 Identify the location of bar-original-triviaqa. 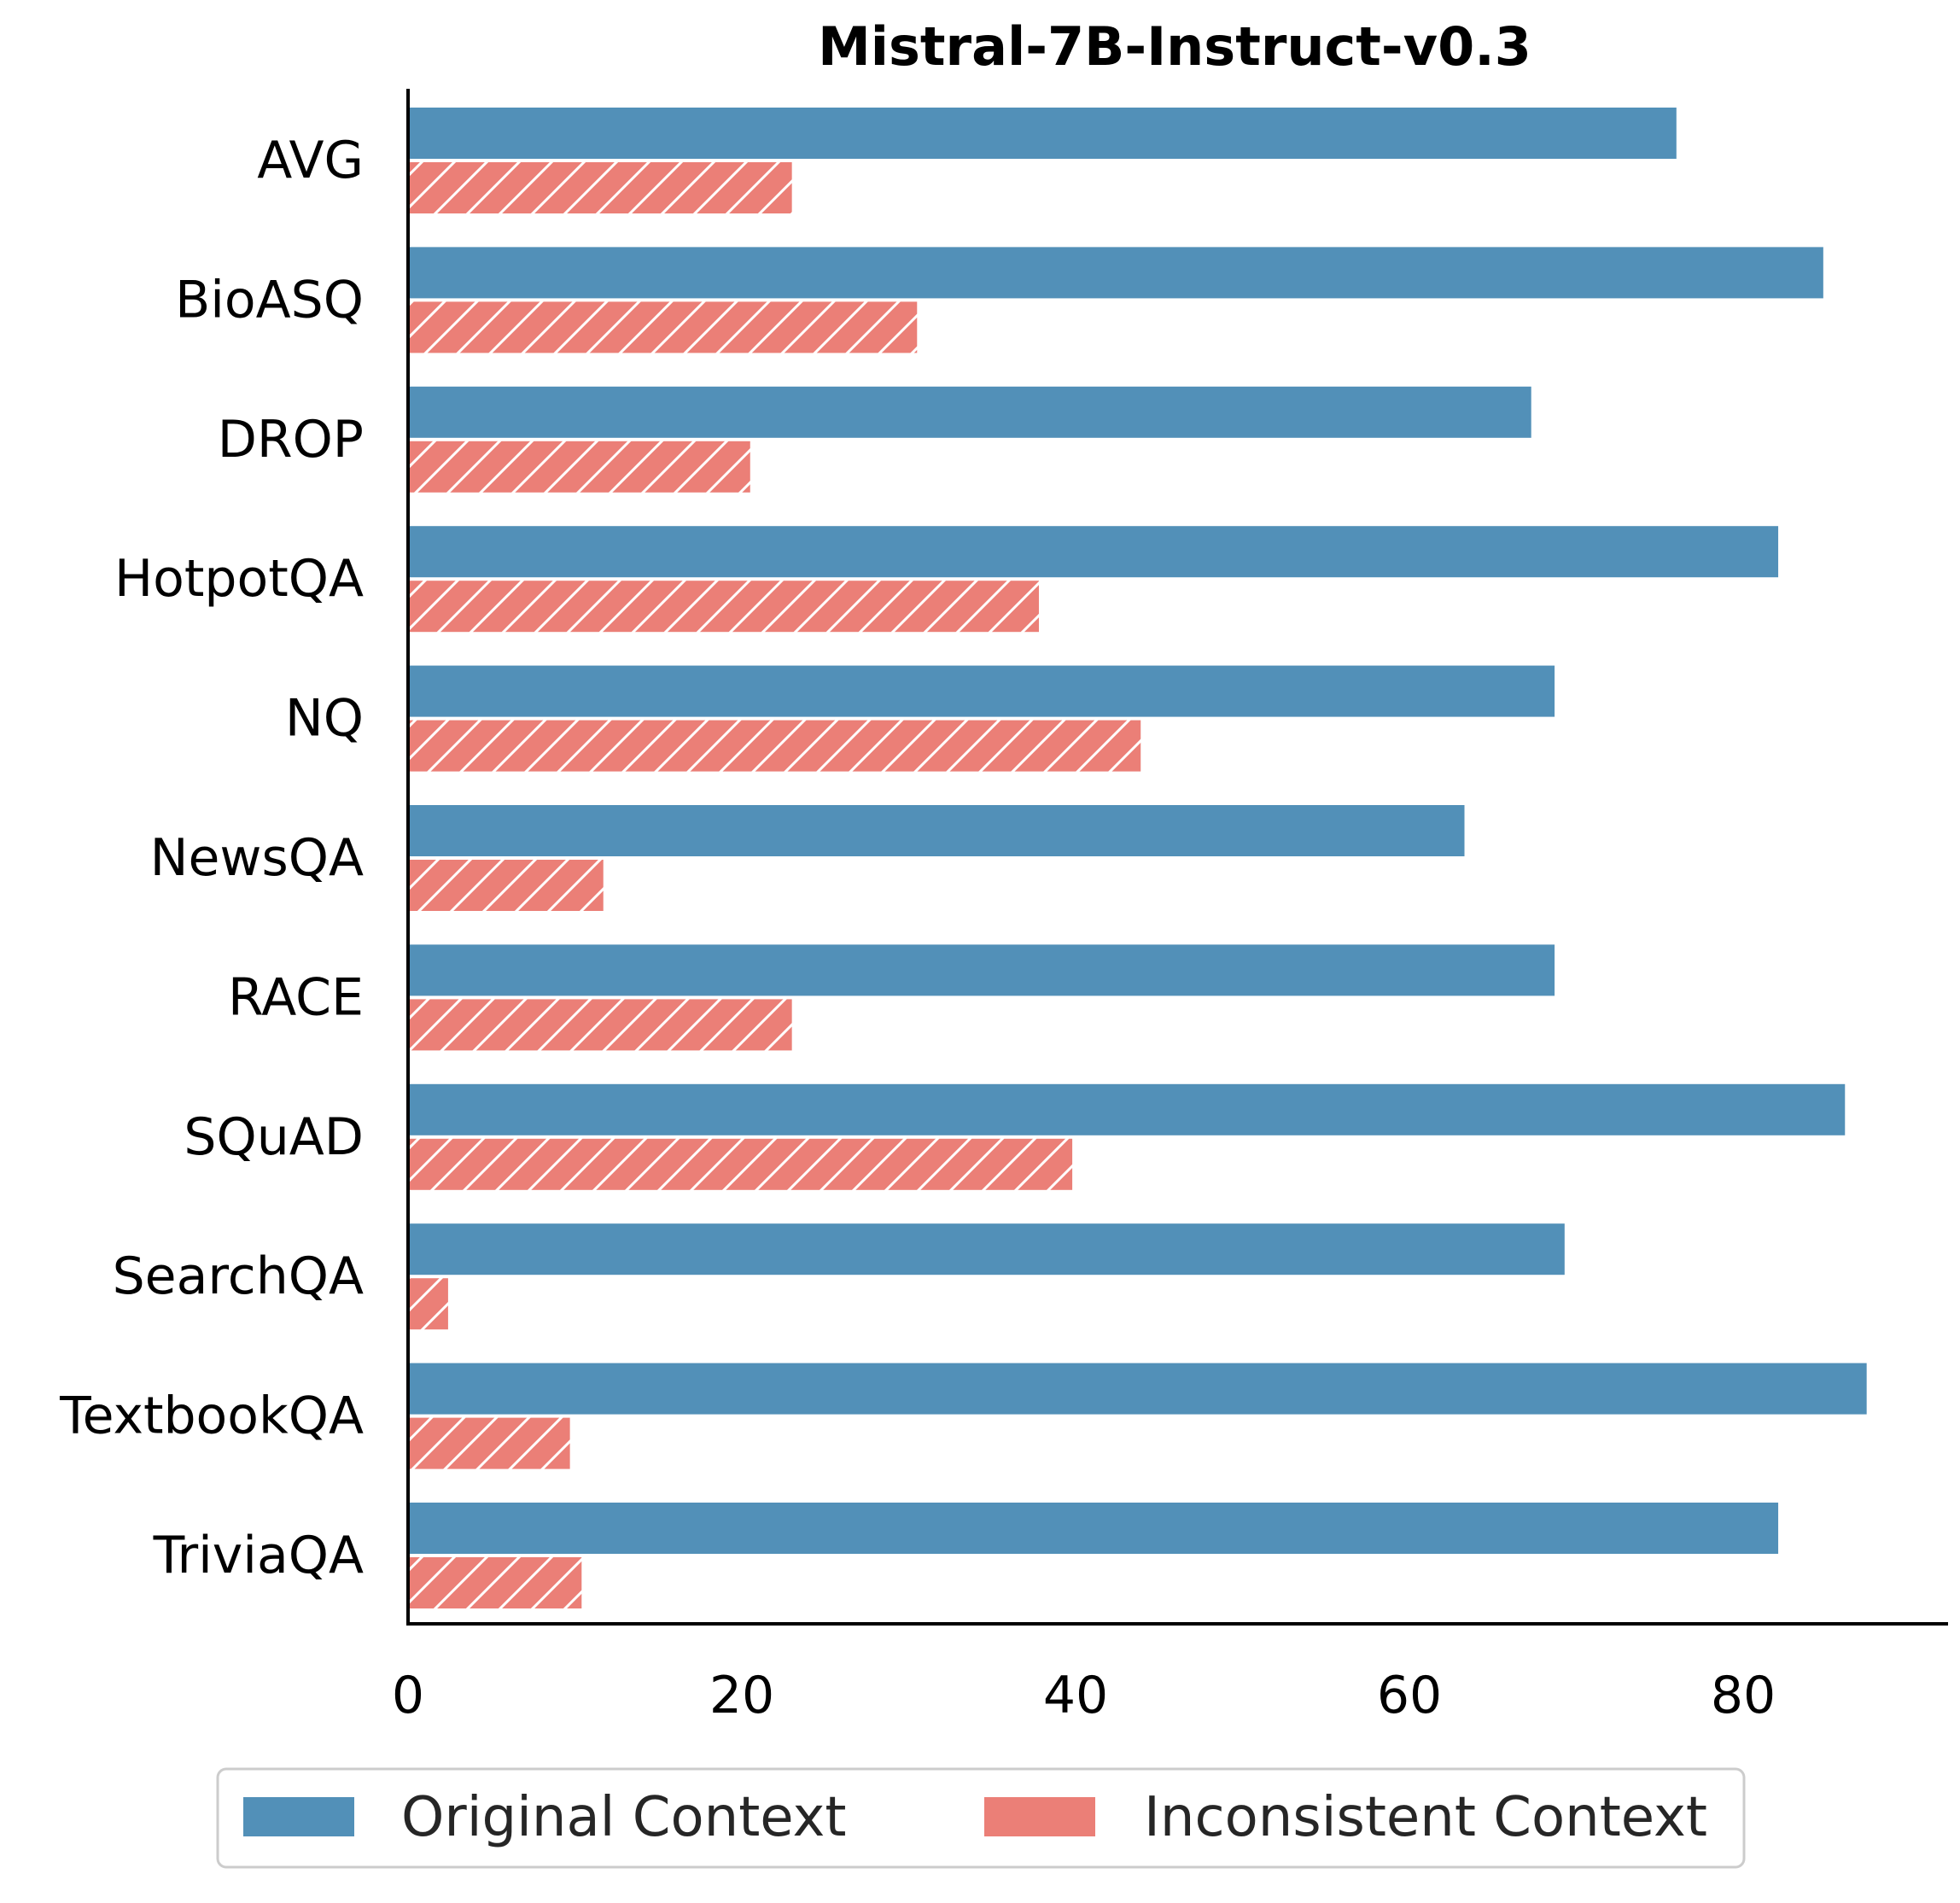
(1094, 1528).